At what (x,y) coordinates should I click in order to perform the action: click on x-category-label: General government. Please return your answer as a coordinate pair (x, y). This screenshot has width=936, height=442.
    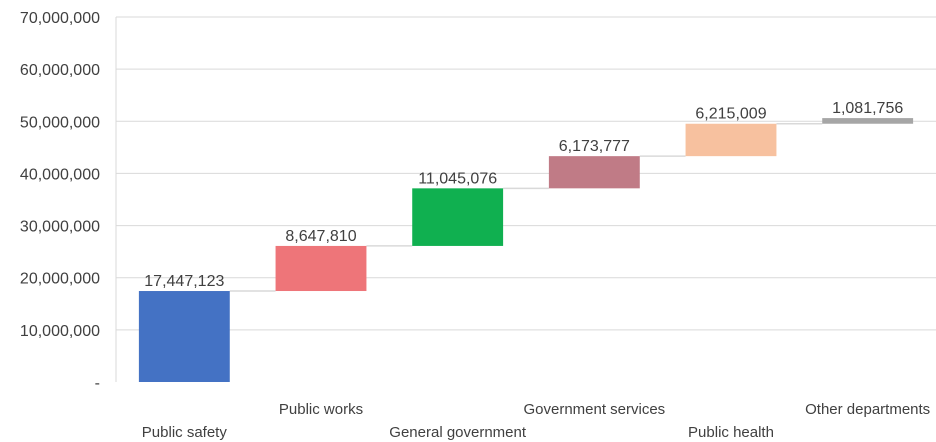
    Looking at the image, I should click on (458, 432).